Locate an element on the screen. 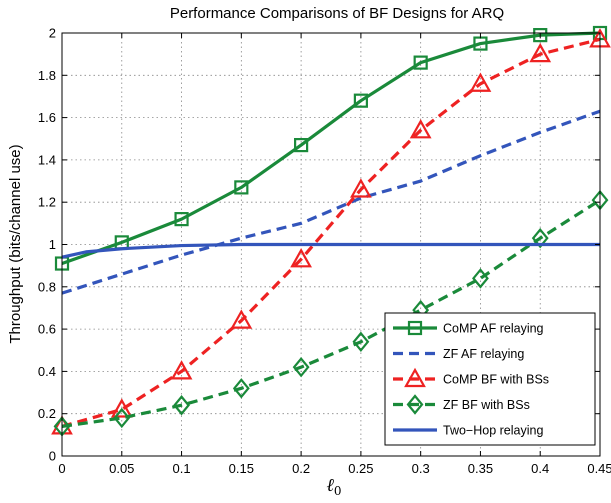 The image size is (611, 503). x-tick-label: 0.1 is located at coordinates (182, 468).